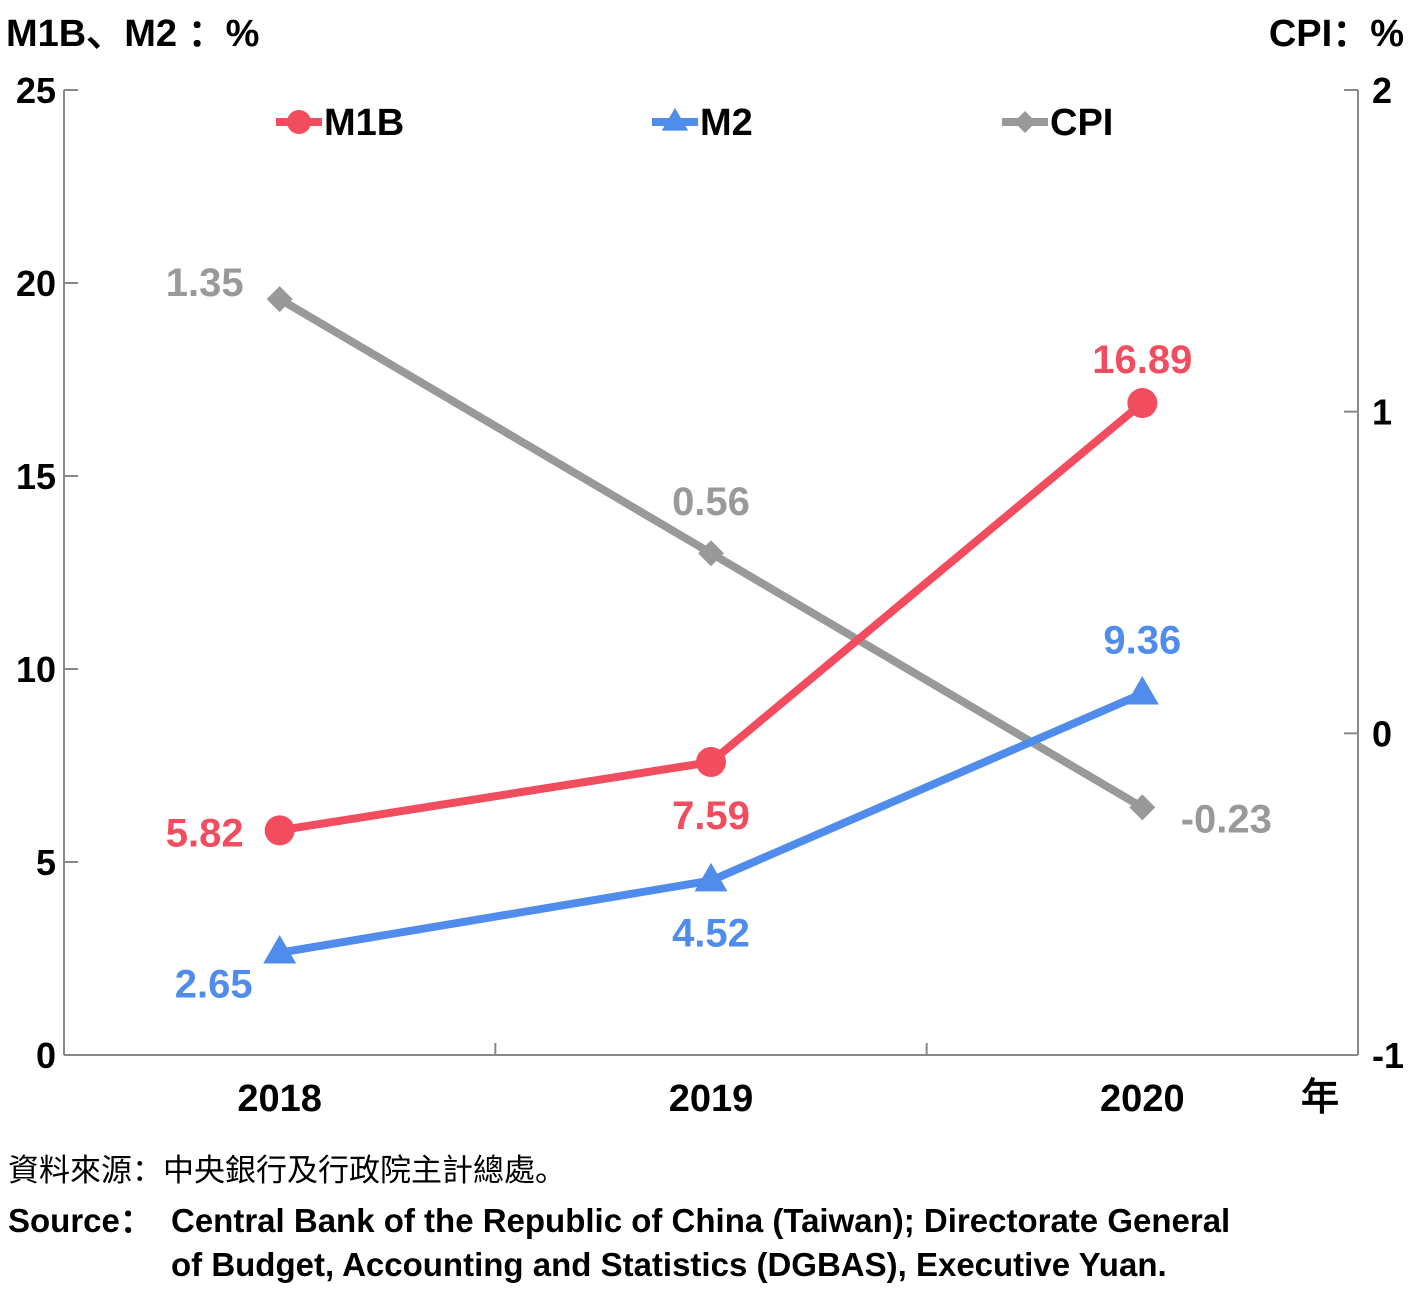 The width and height of the screenshot is (1410, 1290). Describe the element at coordinates (1382, 412) in the screenshot. I see `y-right-tick-label: 1` at that location.